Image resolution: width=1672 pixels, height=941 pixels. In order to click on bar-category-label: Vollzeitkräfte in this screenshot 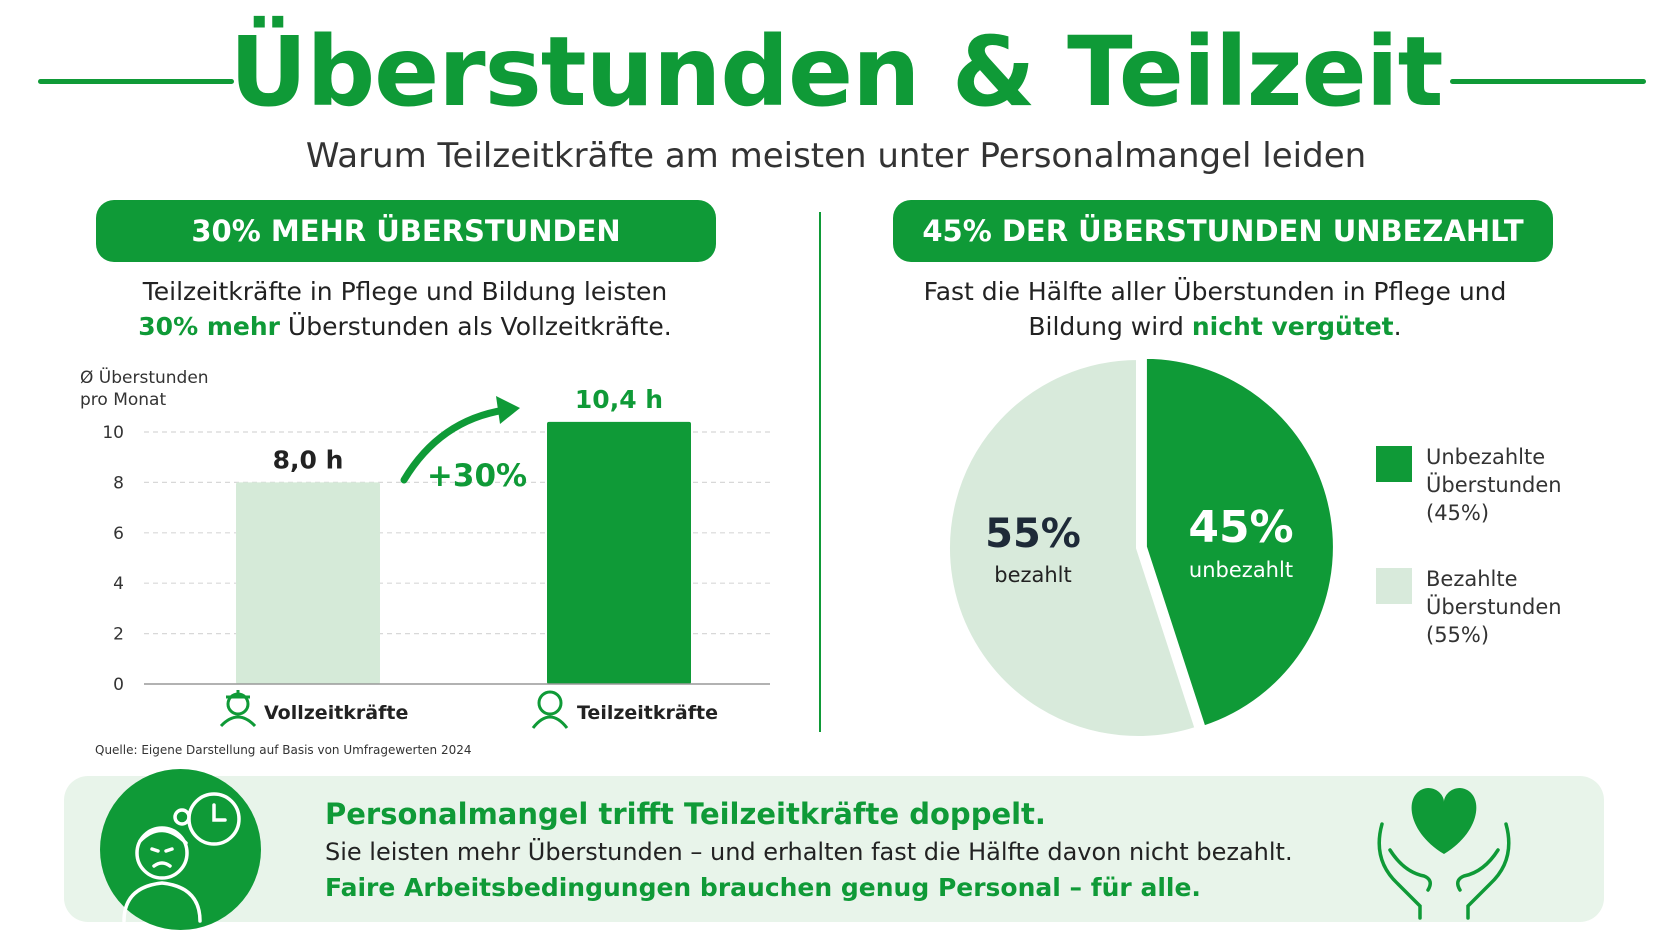, I will do `click(336, 713)`.